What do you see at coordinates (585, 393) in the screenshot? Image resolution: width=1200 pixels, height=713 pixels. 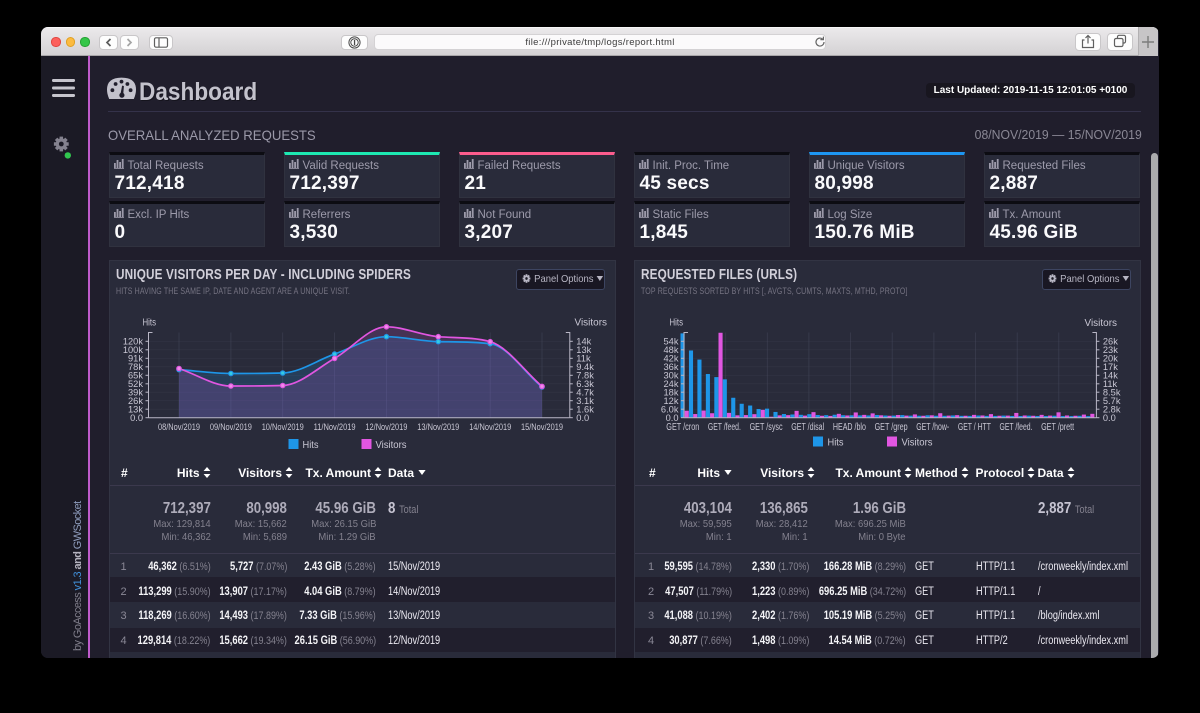 I see `svg-text: 4.7k` at bounding box center [585, 393].